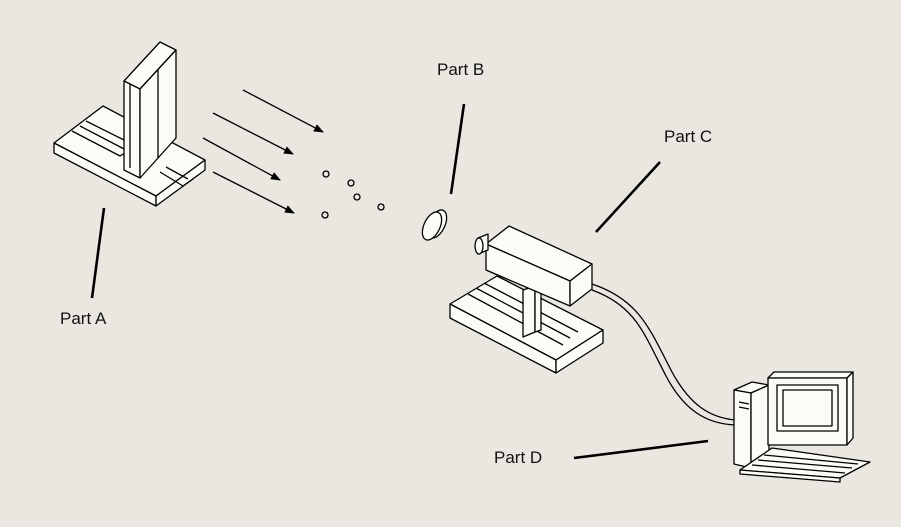  Describe the element at coordinates (526, 299) in the screenshot. I see `part-c-detector` at that location.